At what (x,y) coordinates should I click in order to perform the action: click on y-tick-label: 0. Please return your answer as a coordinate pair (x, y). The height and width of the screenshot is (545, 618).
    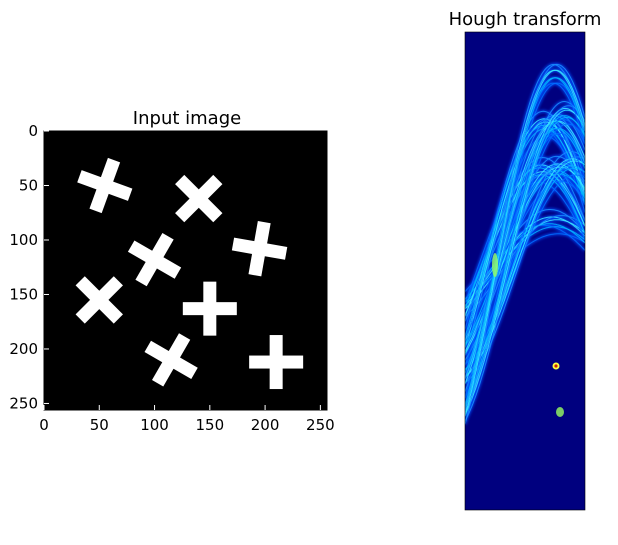
    Looking at the image, I should click on (33, 131).